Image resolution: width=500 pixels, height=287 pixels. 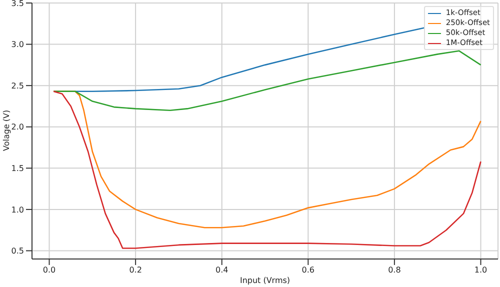 I want to click on y-tick-label: 3.0, so click(x=17, y=45).